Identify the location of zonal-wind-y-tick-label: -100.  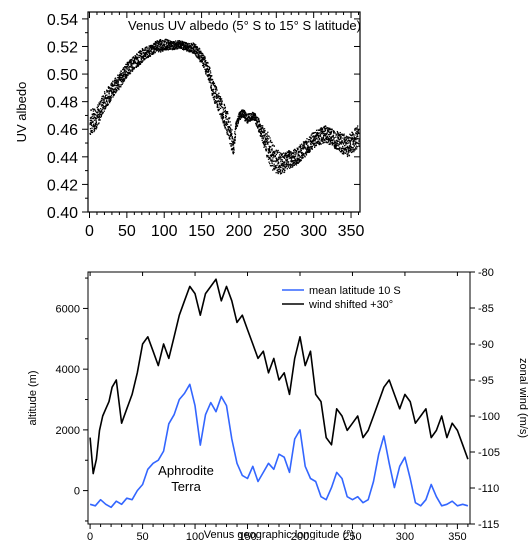
(489, 417).